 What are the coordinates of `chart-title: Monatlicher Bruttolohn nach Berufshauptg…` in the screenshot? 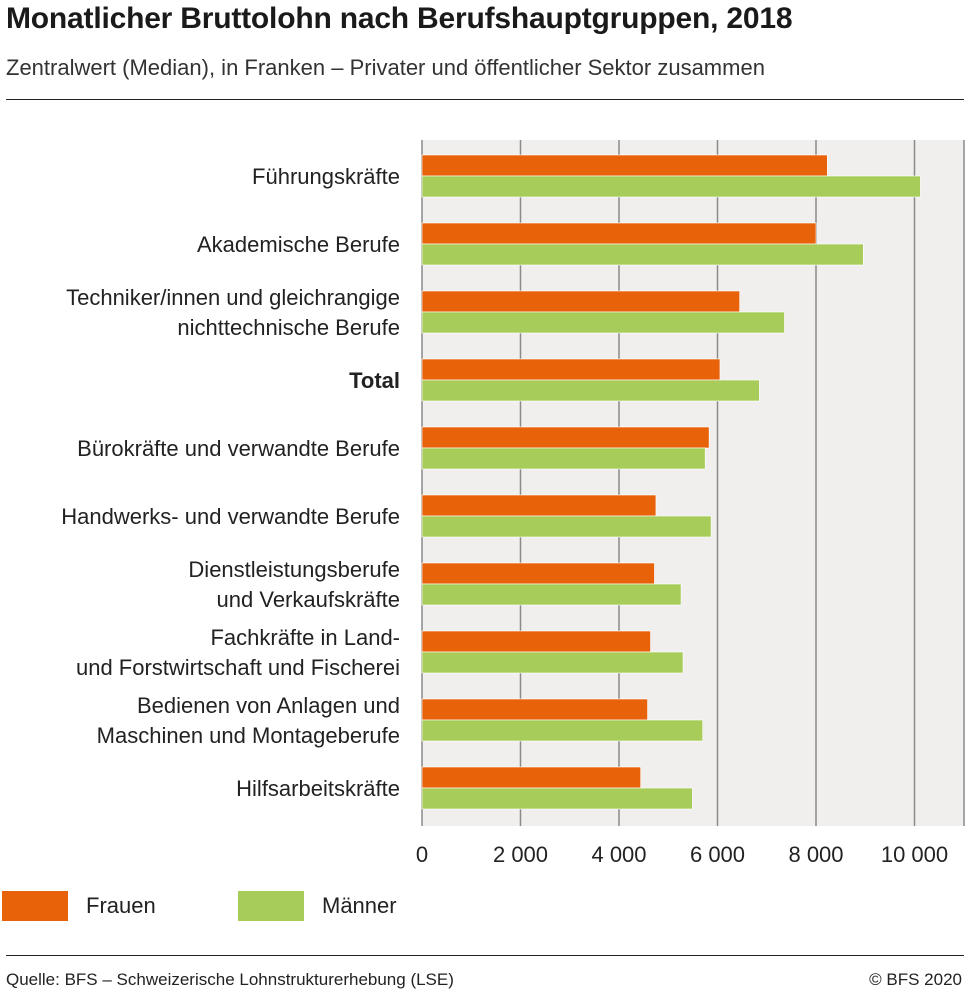 It's located at (399, 18).